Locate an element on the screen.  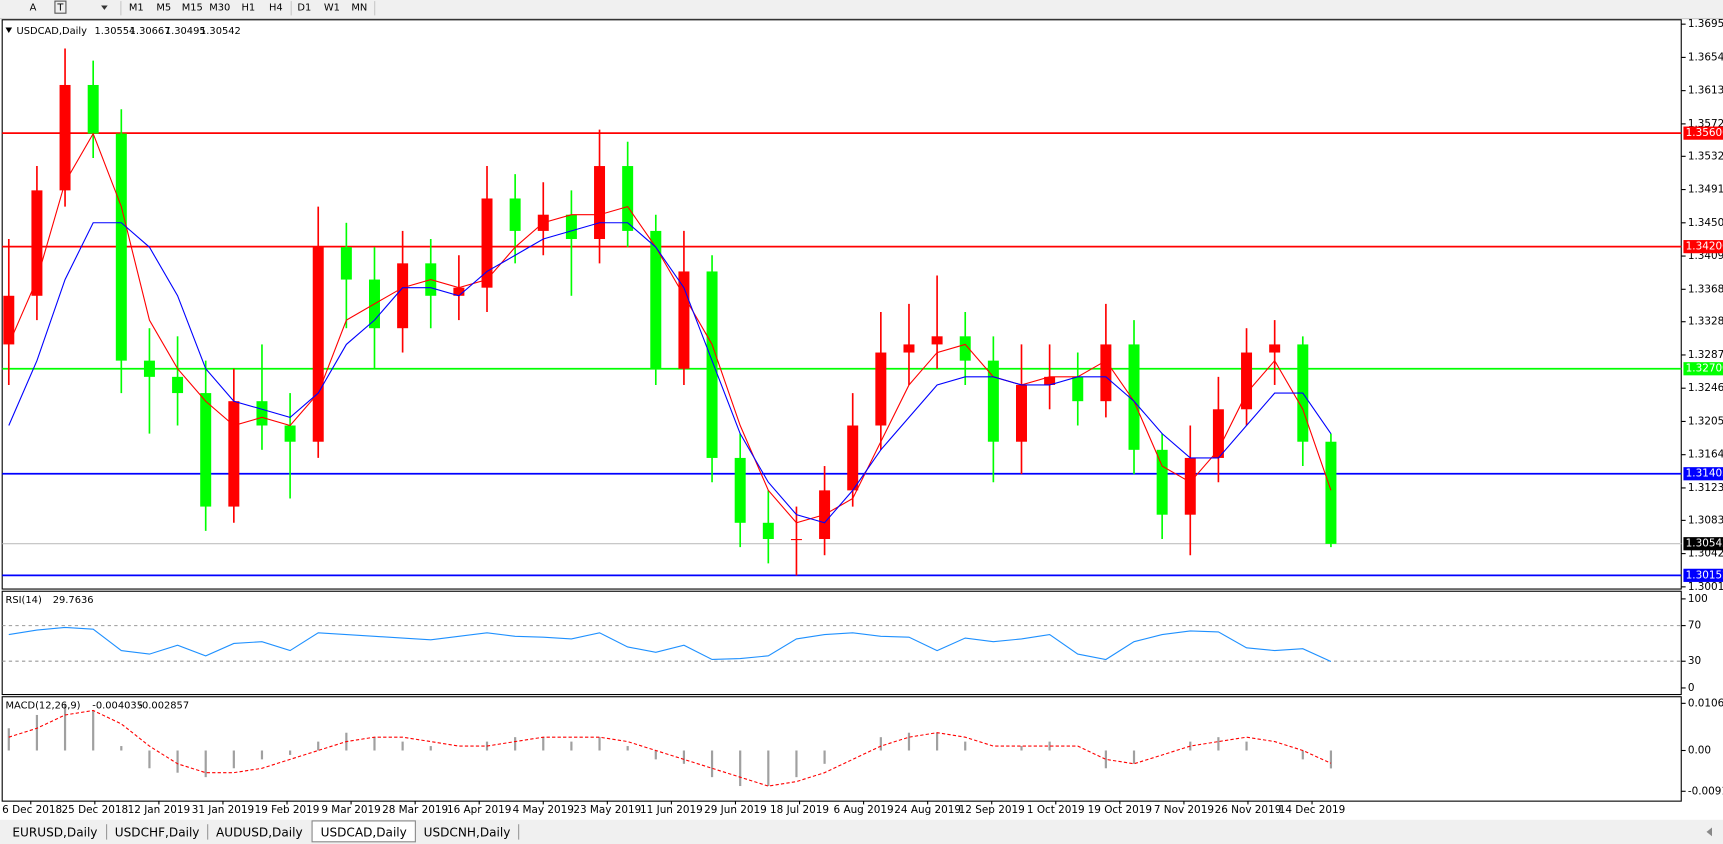
indicator-value: -0.002857 is located at coordinates (163, 706).